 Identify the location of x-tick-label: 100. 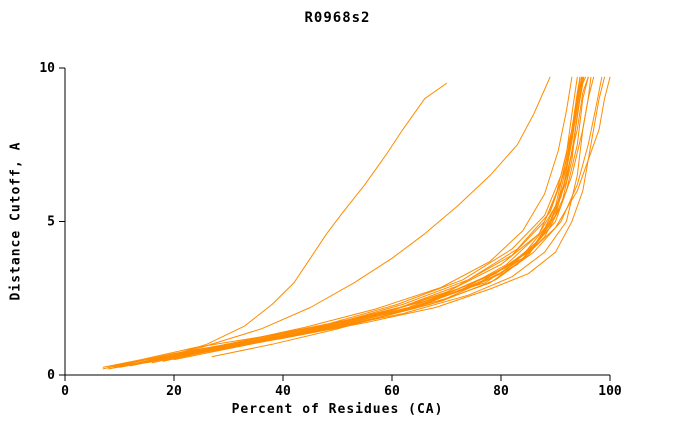
(610, 391).